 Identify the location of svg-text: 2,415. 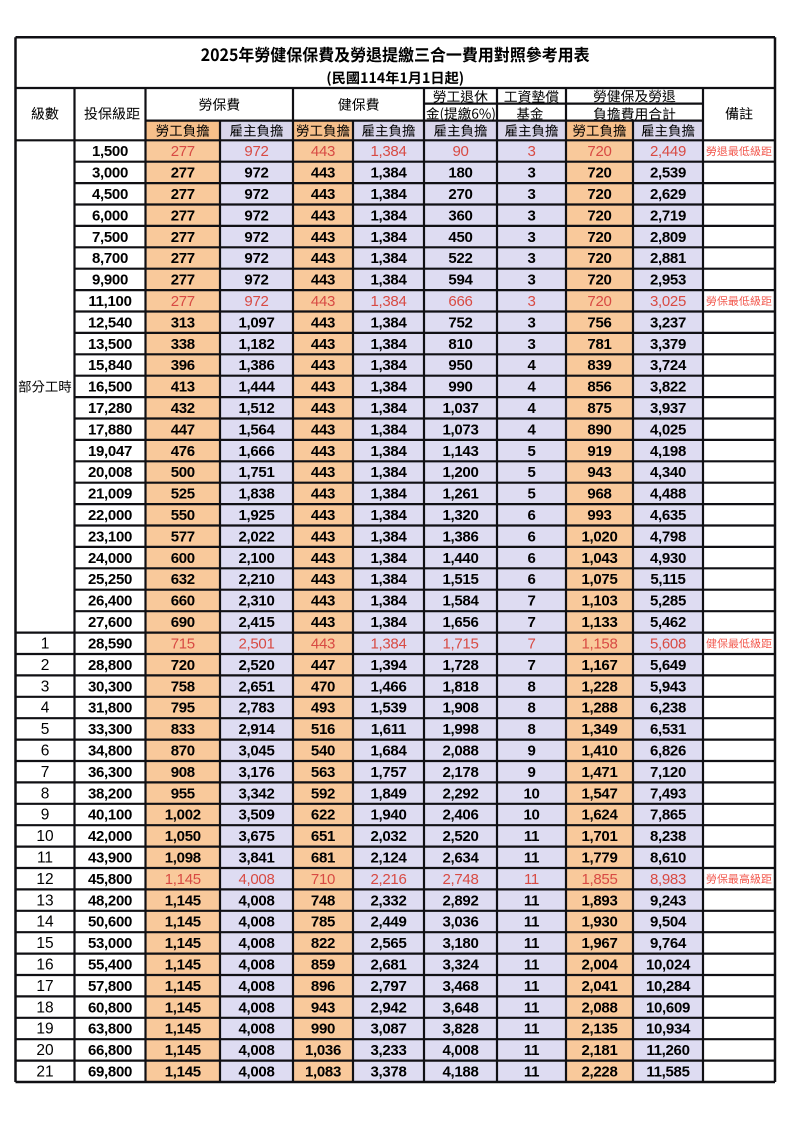
(256, 622).